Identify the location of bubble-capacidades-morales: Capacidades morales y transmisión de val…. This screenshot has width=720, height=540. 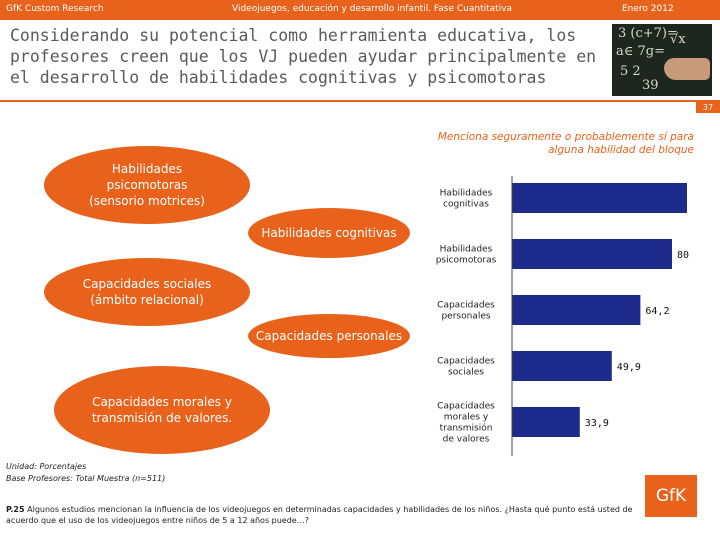
(162, 410).